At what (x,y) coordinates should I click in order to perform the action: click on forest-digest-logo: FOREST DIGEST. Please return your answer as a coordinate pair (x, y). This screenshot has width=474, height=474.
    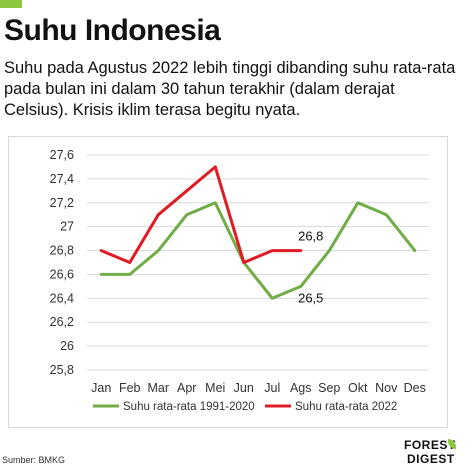
    Looking at the image, I should click on (433, 454).